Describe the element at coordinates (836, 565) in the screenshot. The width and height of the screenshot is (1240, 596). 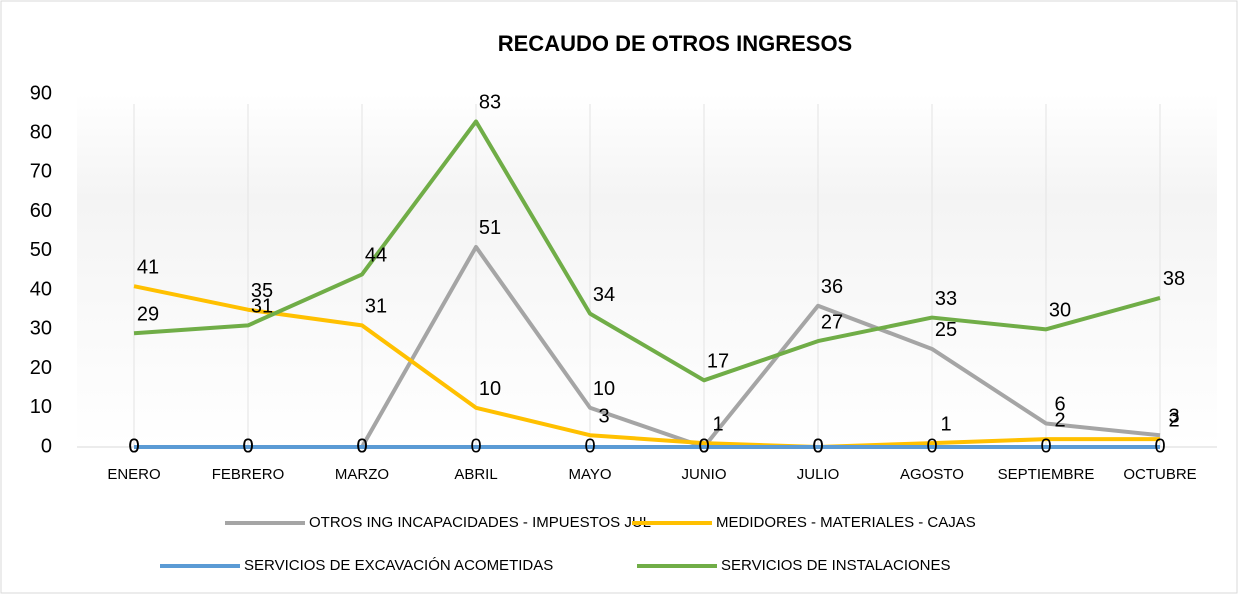
I see `legend-label: SERVICIOS DE INSTALACIONES` at that location.